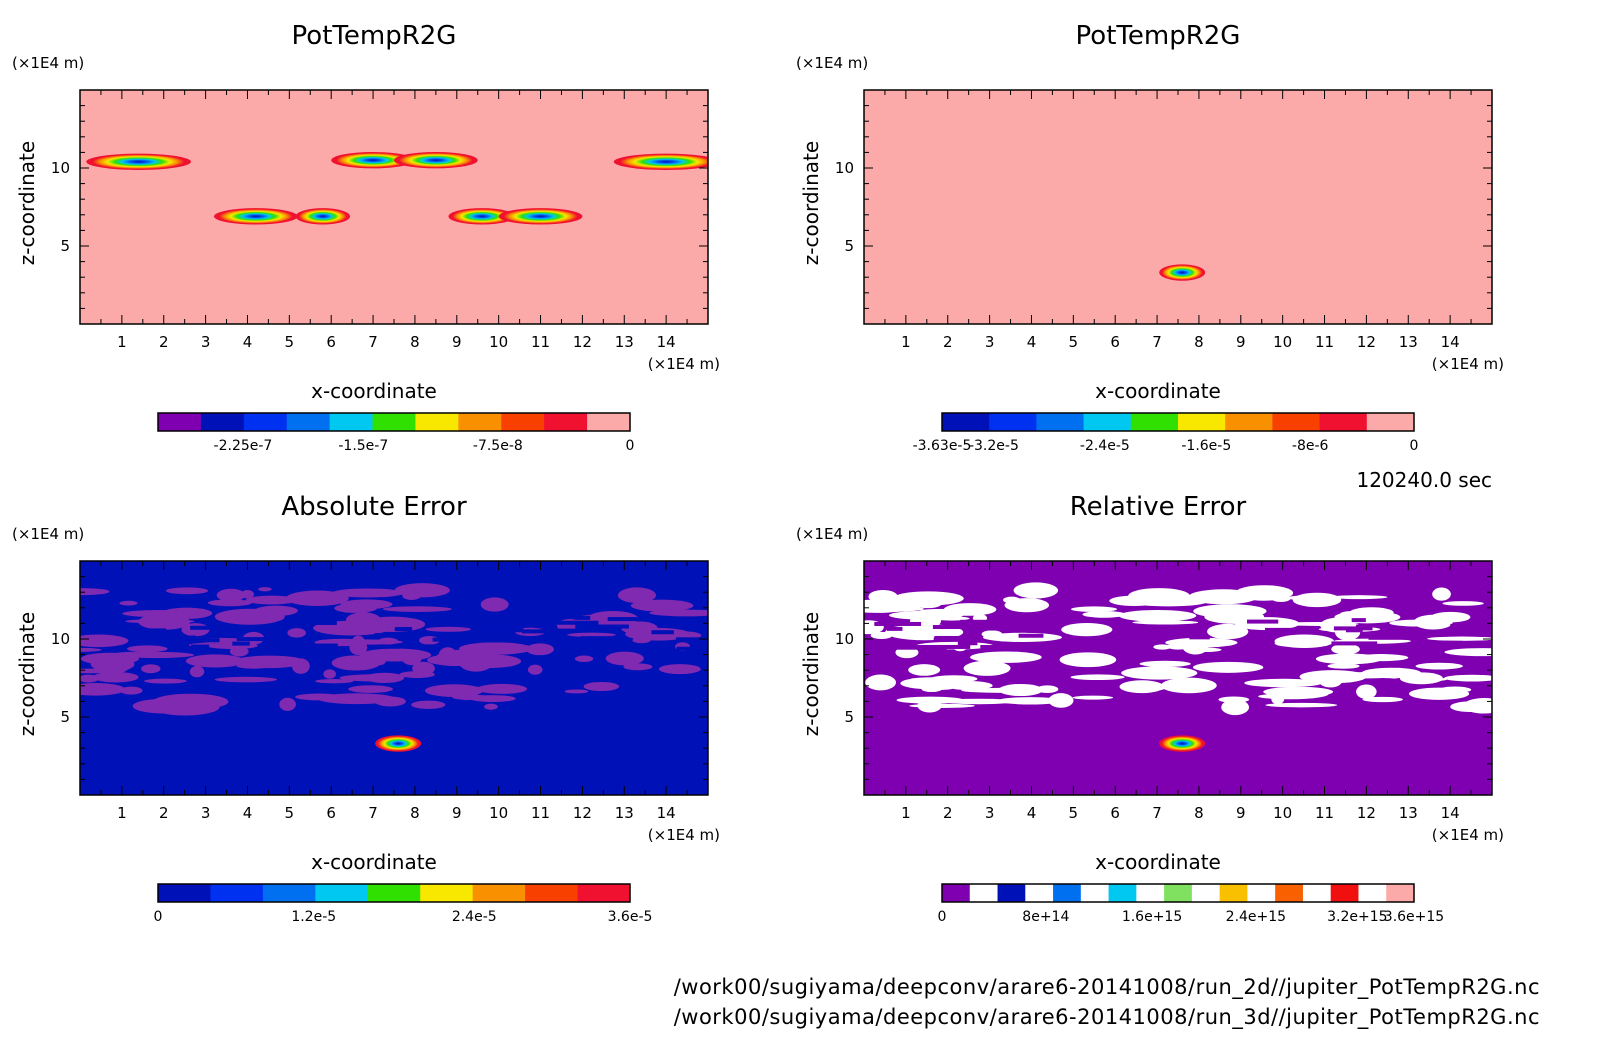 The width and height of the screenshot is (1604, 1054). Describe the element at coordinates (206, 813) in the screenshot. I see `x-tick-label: 3` at that location.